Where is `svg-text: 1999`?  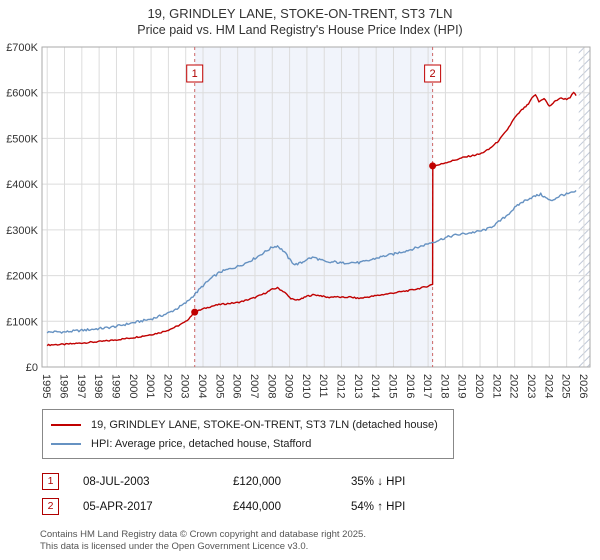
svg-text: 1999 is located at coordinates (115, 386).